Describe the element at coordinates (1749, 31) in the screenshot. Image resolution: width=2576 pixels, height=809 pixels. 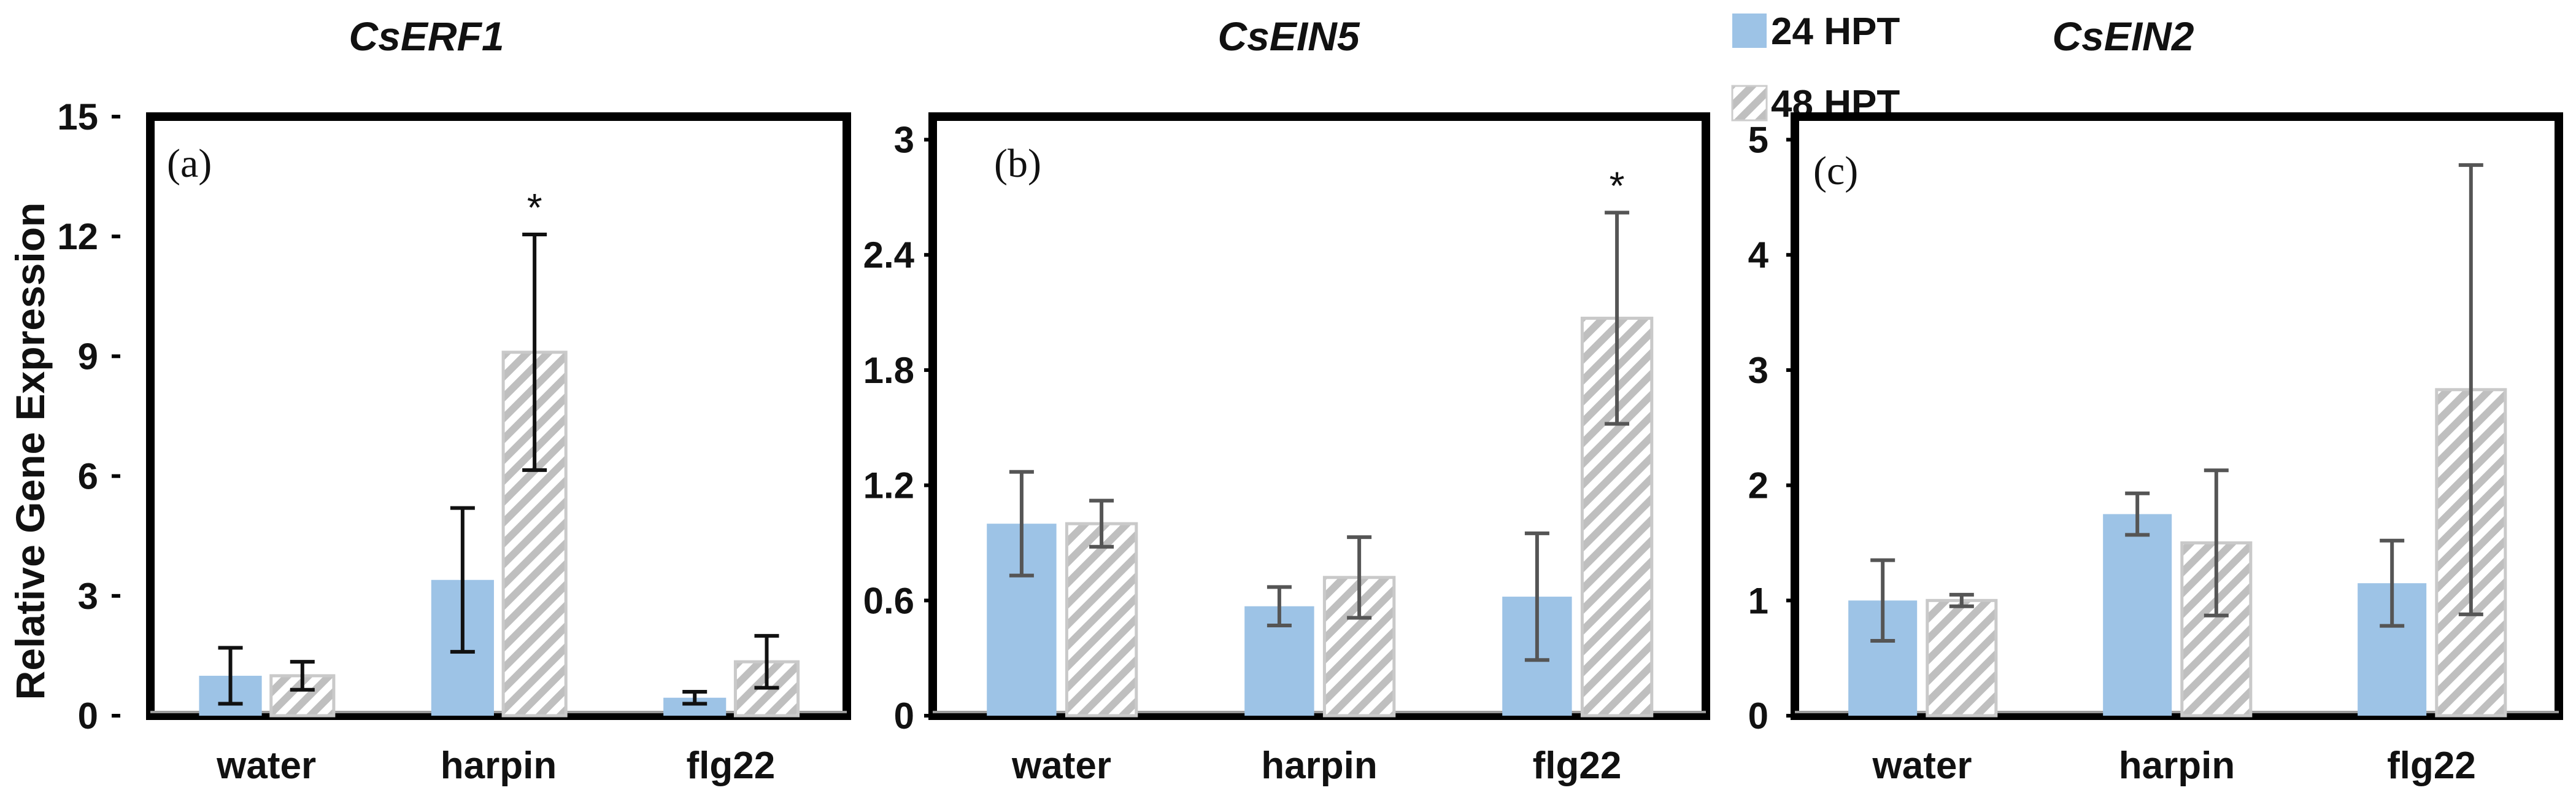
I see `legend-swatch-24hpt` at that location.